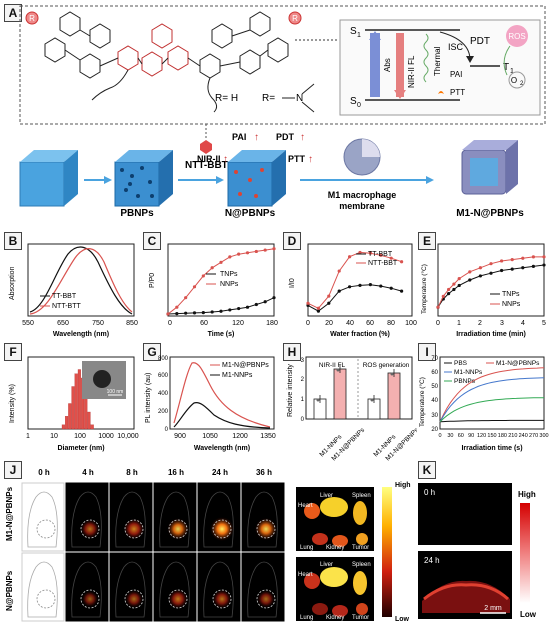 The width and height of the screenshot is (550, 627). Describe the element at coordinates (441, 92) in the screenshot. I see `flame-icon` at that location.